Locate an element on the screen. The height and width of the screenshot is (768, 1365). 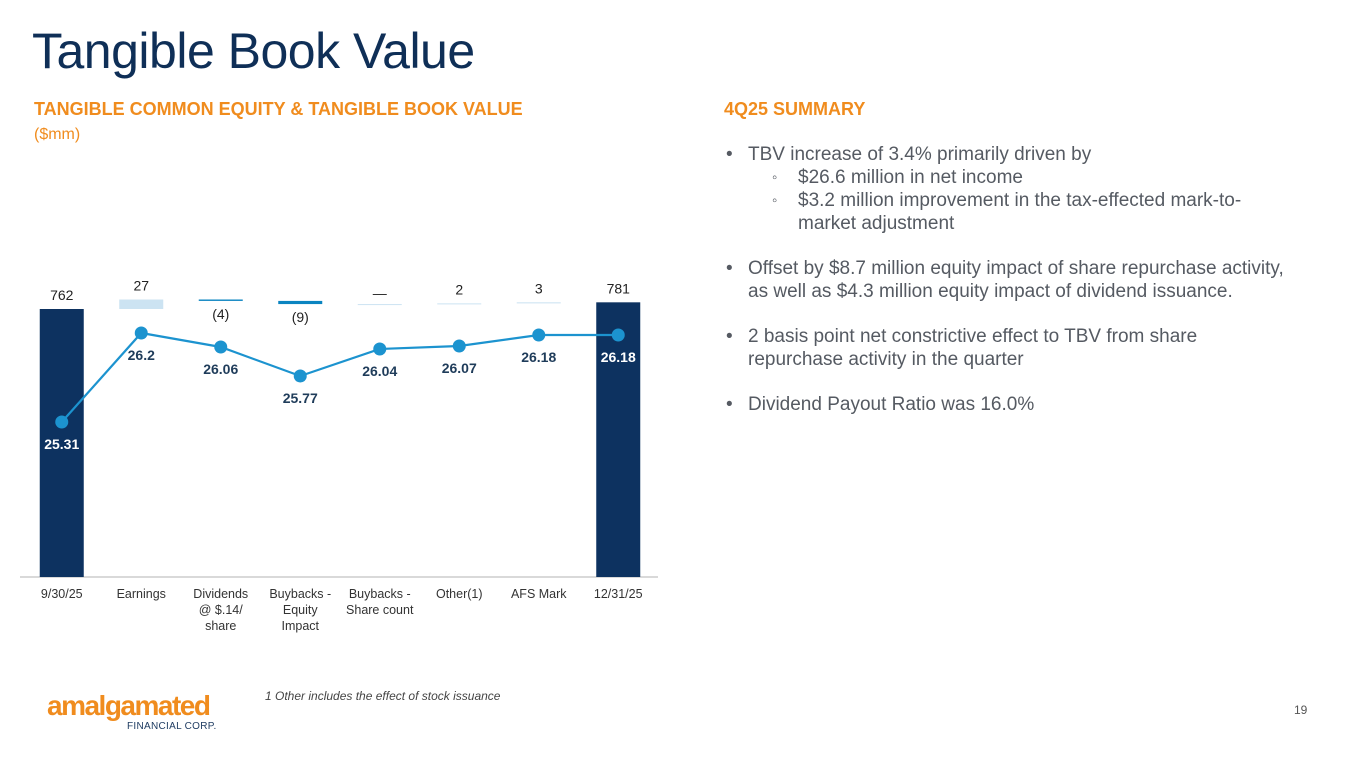
tbv-point-label: 26.06 is located at coordinates (220, 369).